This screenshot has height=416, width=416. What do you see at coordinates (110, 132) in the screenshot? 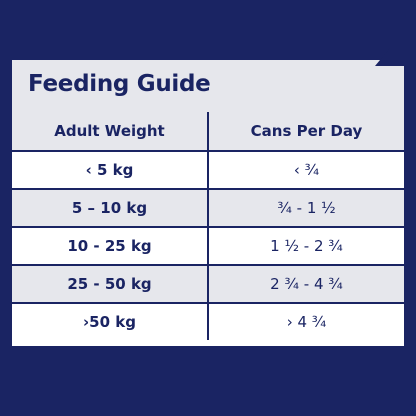
I see `column-header-adult-weight: Adult Weight` at bounding box center [110, 132].